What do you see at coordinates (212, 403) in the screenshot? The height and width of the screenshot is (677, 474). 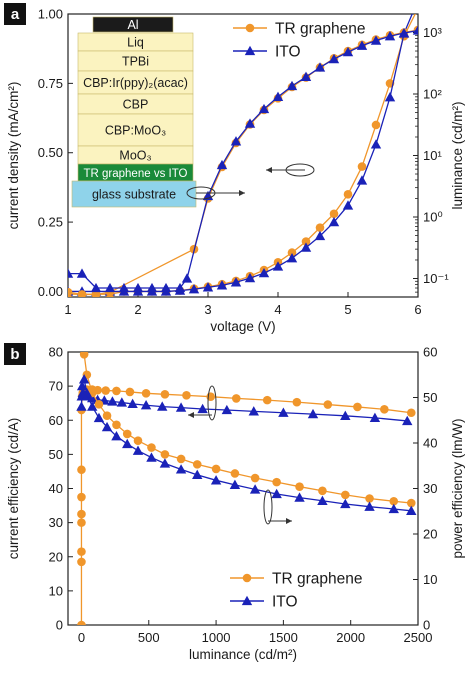 I see `indicator-ellipse` at bounding box center [212, 403].